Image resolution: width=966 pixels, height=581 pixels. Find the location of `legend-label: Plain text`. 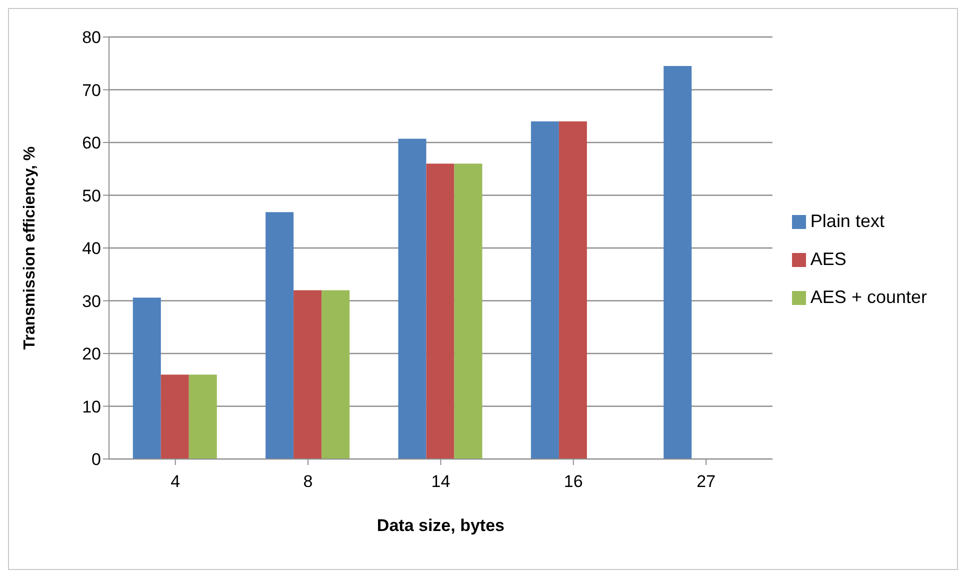

legend-label: Plain text is located at coordinates (847, 221).